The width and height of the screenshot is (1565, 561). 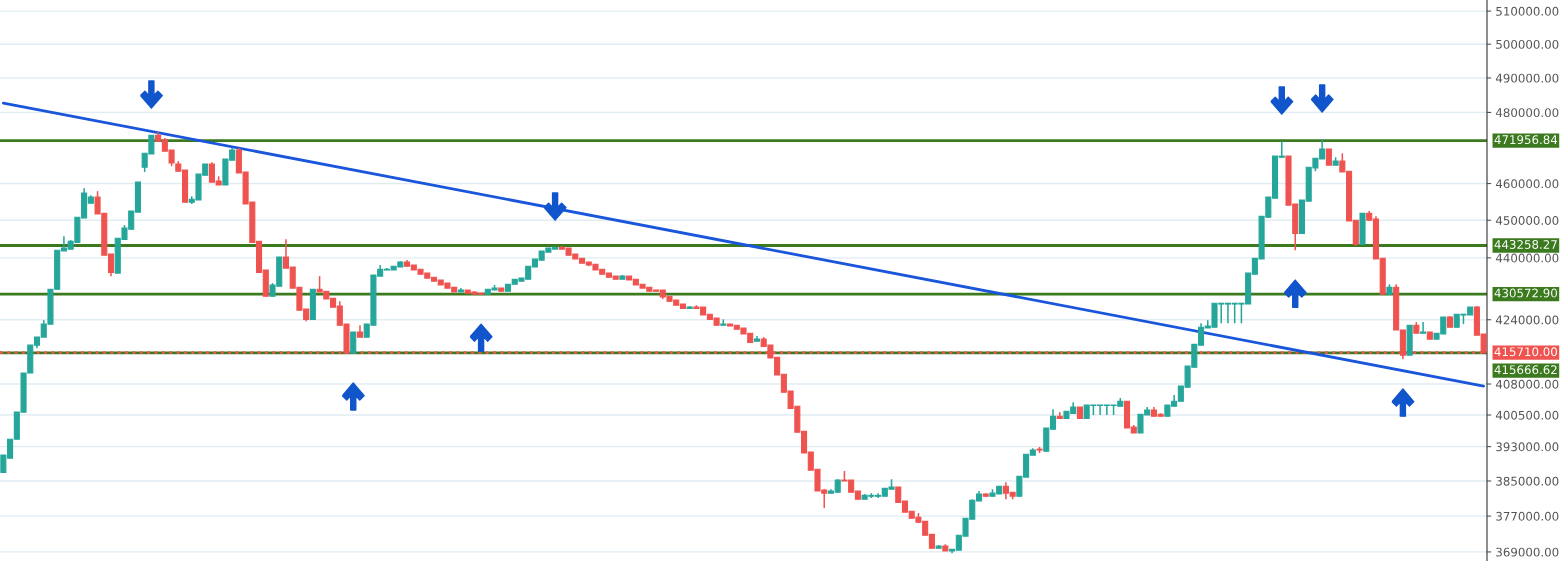 I want to click on y-tick-label: 408000.00, so click(x=1527, y=384).